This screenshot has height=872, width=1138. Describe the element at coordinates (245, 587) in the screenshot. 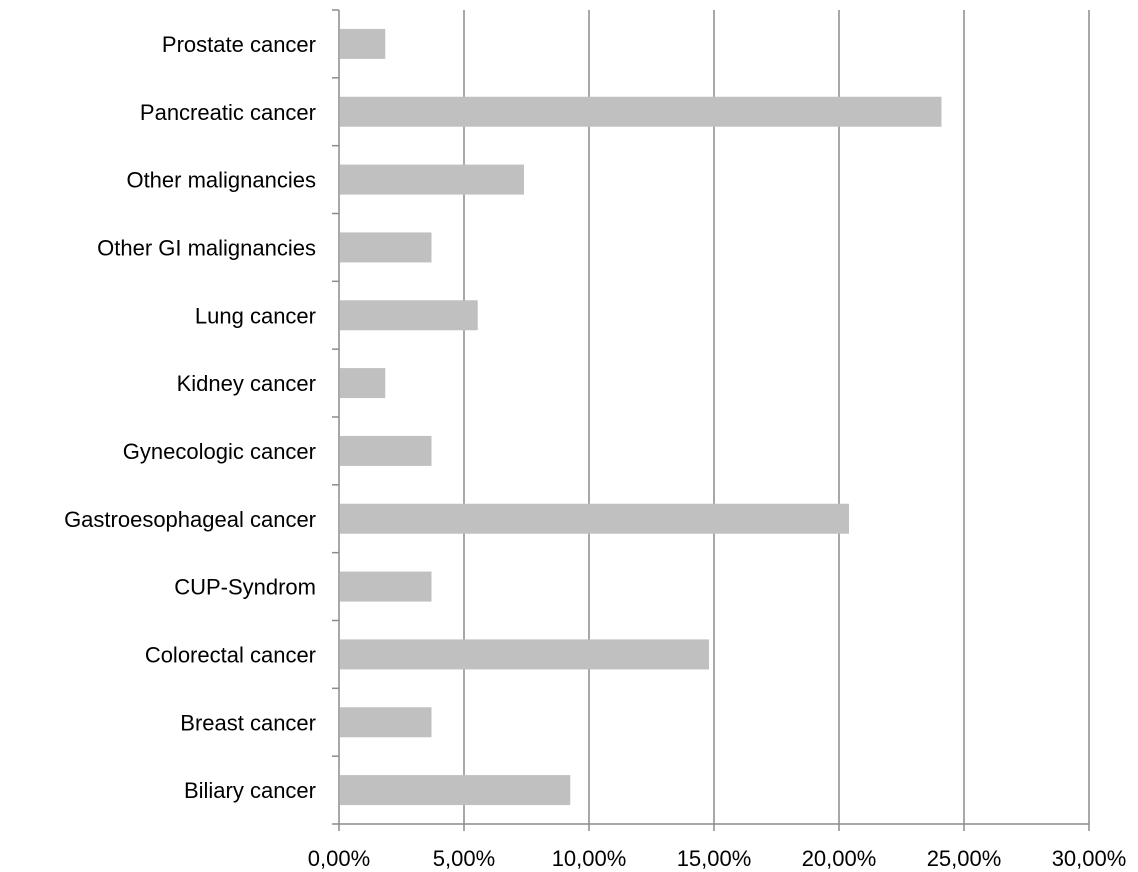

I see `category-label: CUP-Syndrom` at that location.